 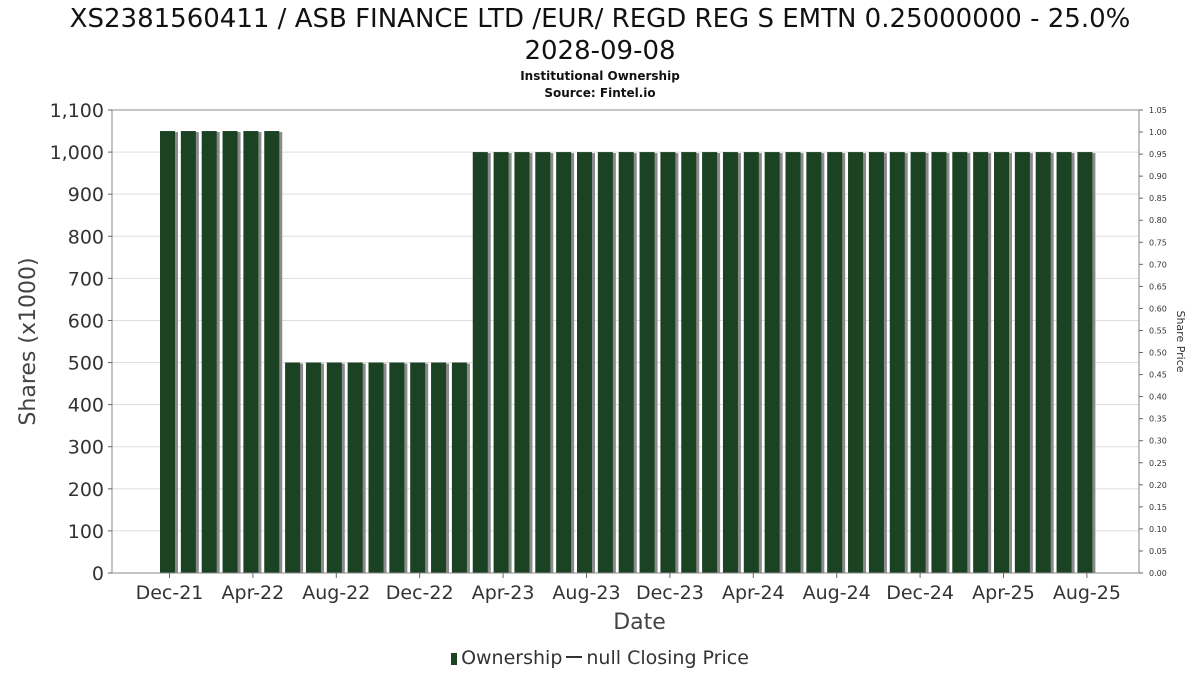 I want to click on y2-tick-label: 0.65, so click(x=1158, y=286).